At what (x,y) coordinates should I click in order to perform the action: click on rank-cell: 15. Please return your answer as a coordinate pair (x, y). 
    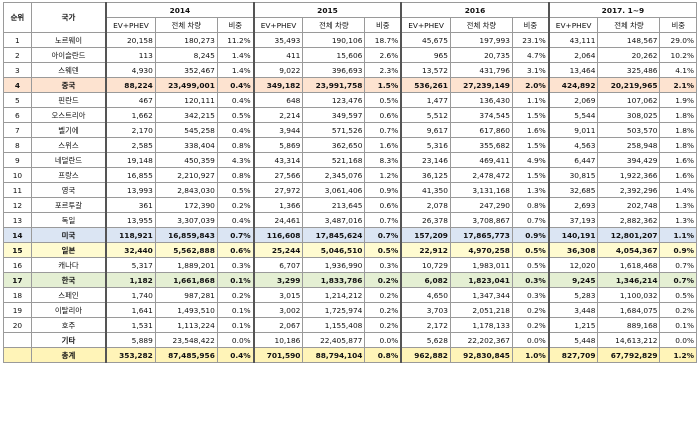
    Looking at the image, I should click on (17, 250).